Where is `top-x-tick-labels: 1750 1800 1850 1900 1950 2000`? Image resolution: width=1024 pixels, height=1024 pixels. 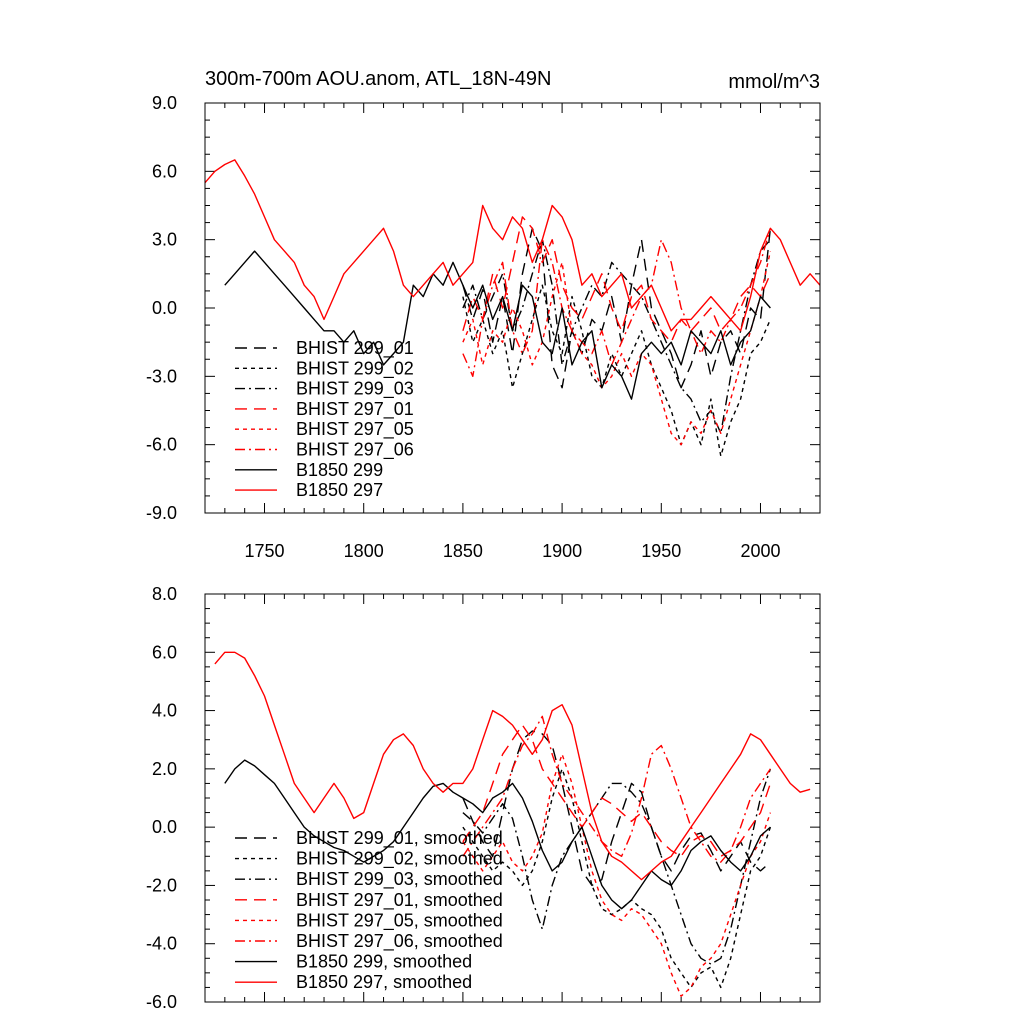
top-x-tick-labels: 1750 1800 1850 1900 1950 2000 is located at coordinates (512, 551).